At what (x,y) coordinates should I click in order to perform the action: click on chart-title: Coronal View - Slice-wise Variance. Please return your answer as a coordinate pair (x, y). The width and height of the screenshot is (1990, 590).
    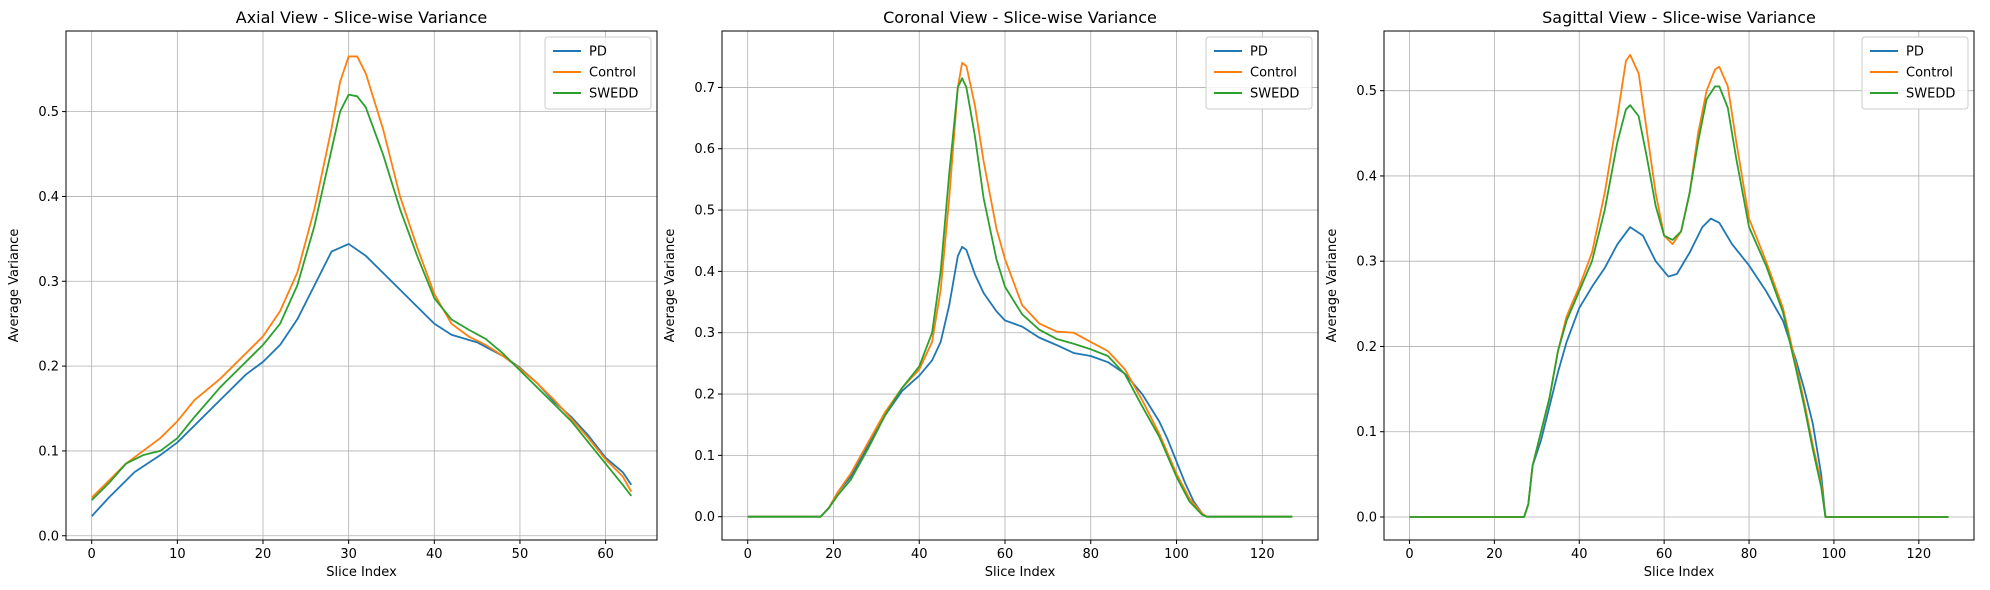
    Looking at the image, I should click on (1020, 17).